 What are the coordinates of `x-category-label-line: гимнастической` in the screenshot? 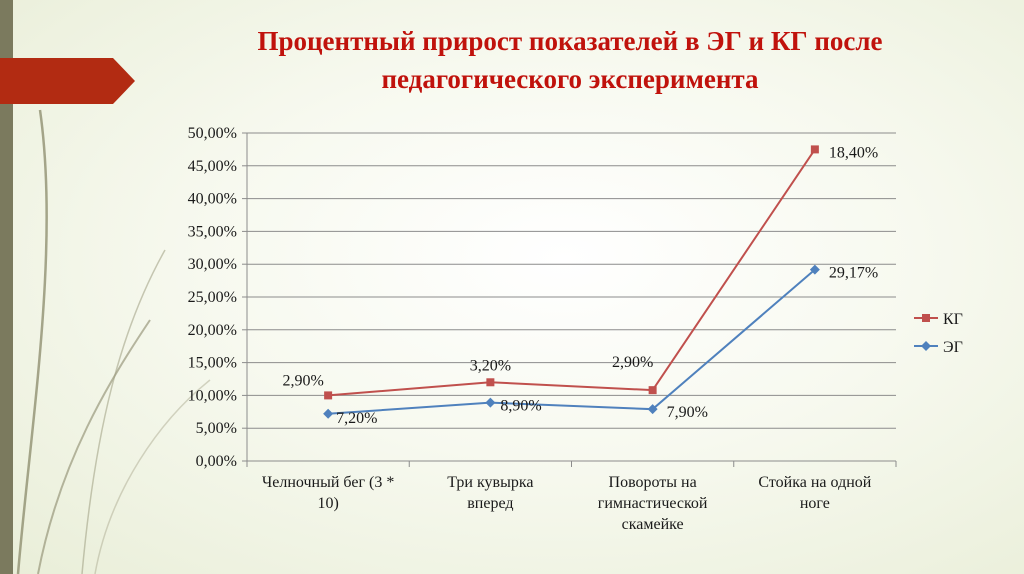 It's located at (653, 503).